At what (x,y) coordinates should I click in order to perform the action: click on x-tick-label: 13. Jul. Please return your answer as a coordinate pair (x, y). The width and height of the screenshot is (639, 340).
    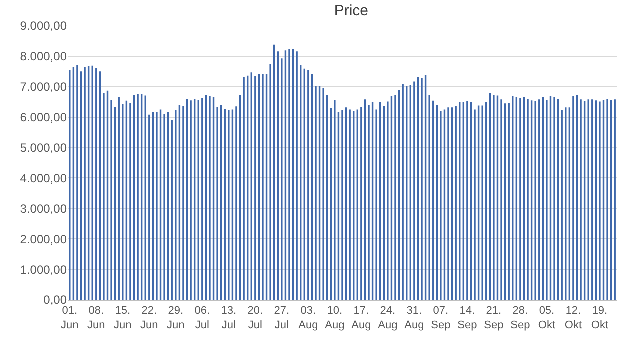
    Looking at the image, I should click on (229, 318).